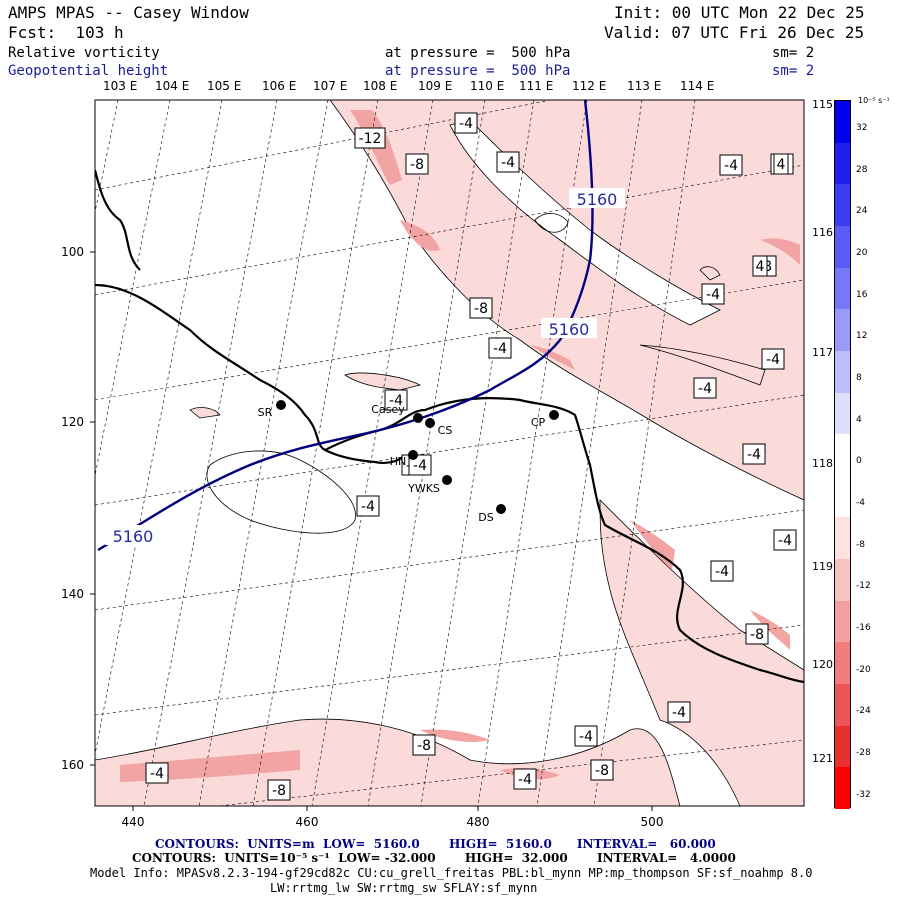  I want to click on station-label: HN, so click(398, 461).